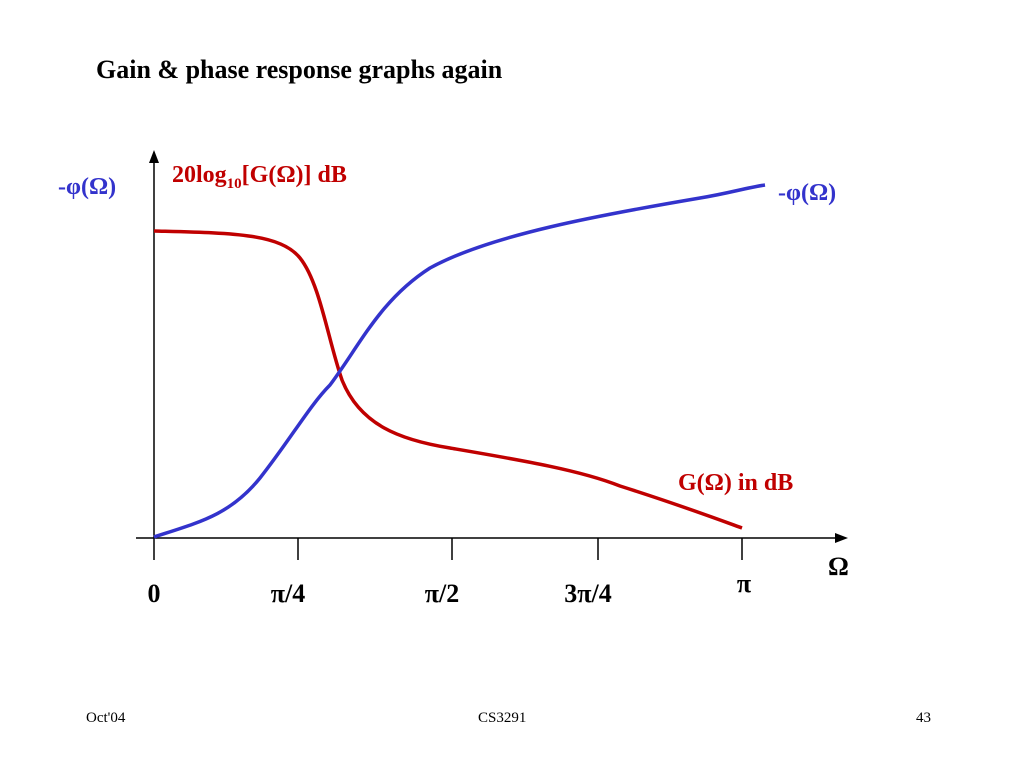 Image resolution: width=1024 pixels, height=768 pixels. What do you see at coordinates (442, 593) in the screenshot?
I see `x-tick-label-pi-2: π/2` at bounding box center [442, 593].